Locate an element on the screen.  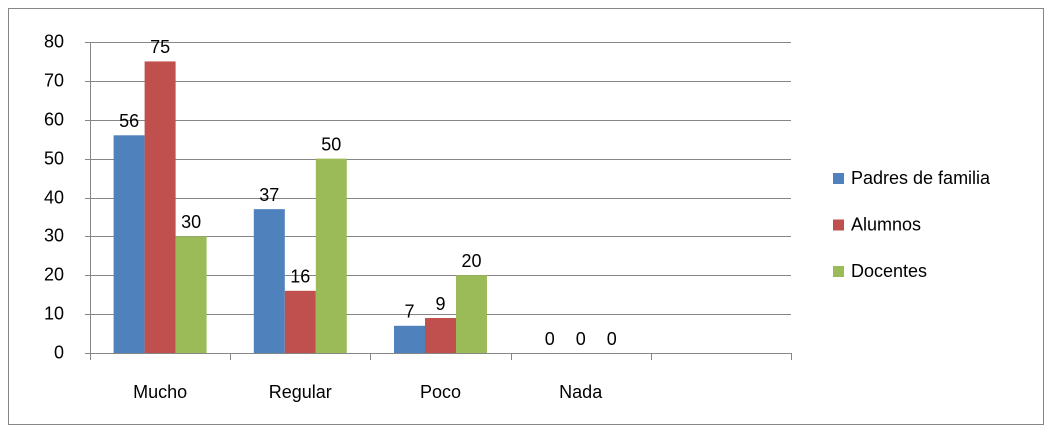
data-label: 30 is located at coordinates (191, 222).